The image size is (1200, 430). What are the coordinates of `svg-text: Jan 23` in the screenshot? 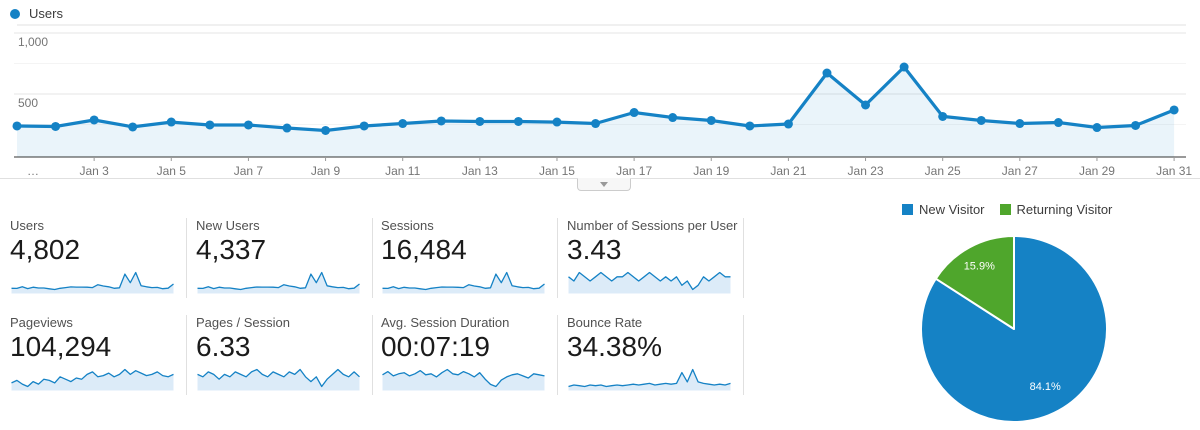 It's located at (866, 171).